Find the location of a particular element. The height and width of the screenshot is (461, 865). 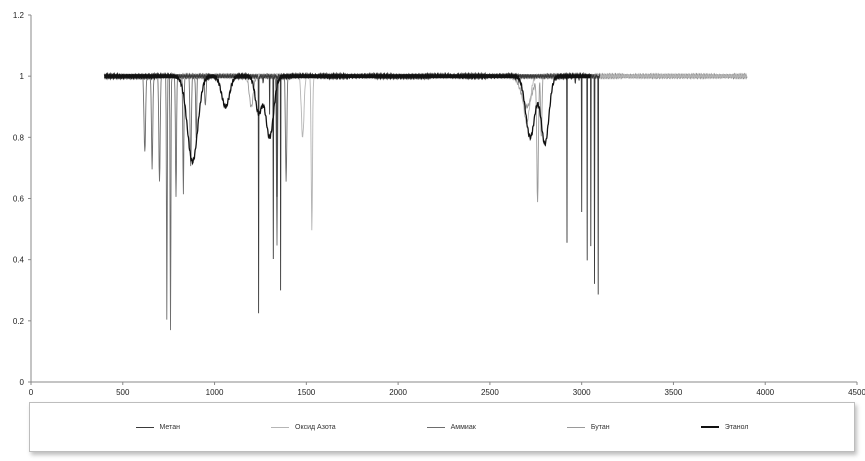

legend: Метан Оксид Азота Аммиак Бутан Этанол is located at coordinates (442, 427).